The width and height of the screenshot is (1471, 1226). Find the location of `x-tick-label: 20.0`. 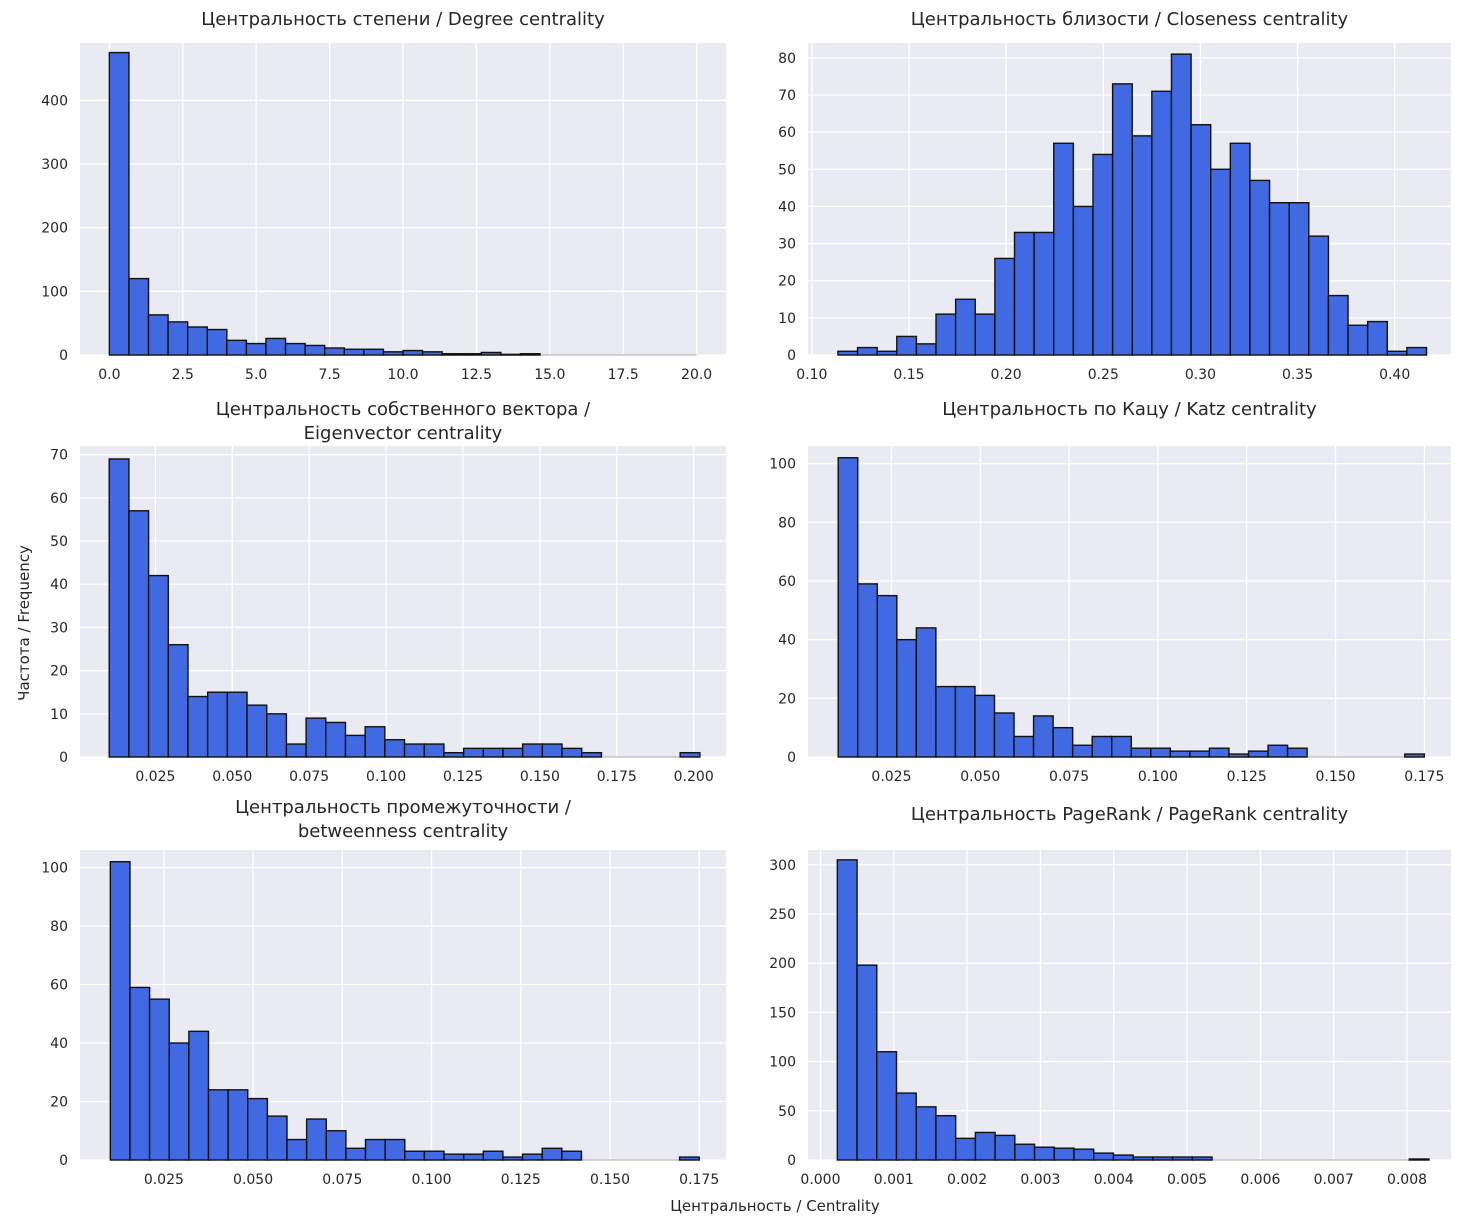

x-tick-label: 20.0 is located at coordinates (696, 375).